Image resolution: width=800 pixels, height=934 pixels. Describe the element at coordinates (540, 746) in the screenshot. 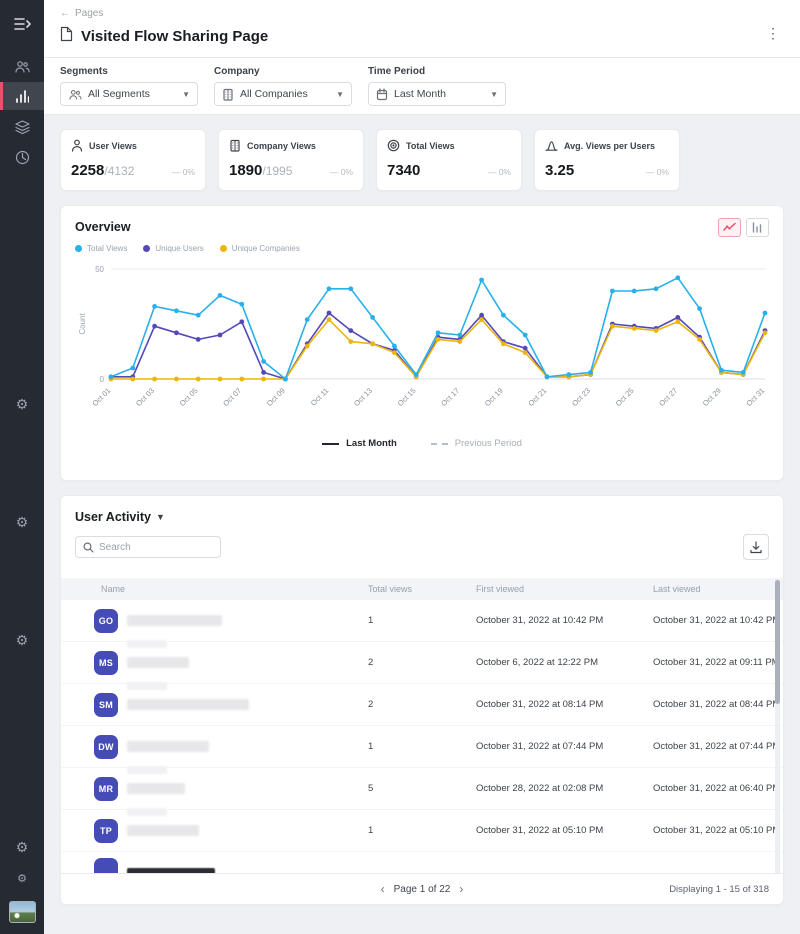

I see `first-viewed-value: October 31, 2022 at 07:44 PM` at that location.